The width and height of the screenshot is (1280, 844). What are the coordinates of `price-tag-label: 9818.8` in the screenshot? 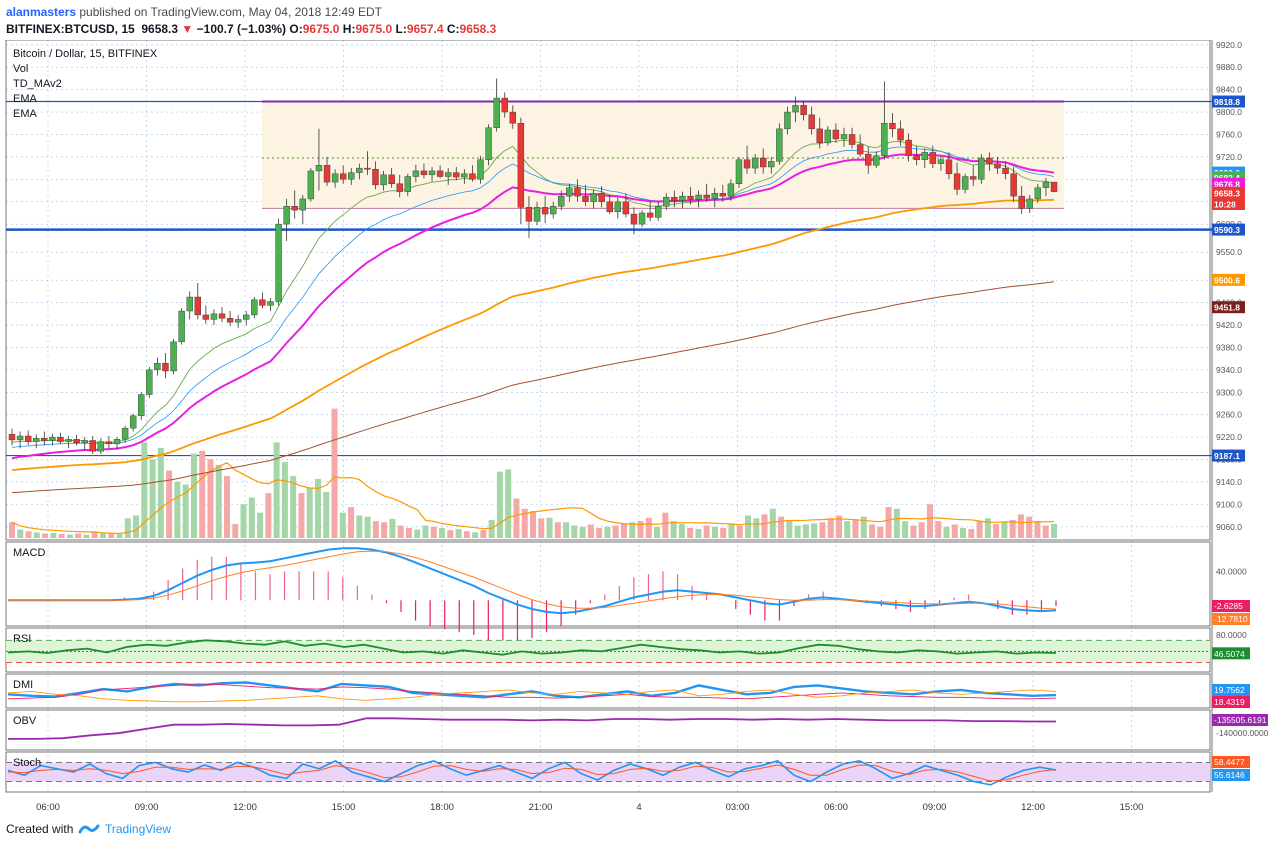 It's located at (1227, 102).